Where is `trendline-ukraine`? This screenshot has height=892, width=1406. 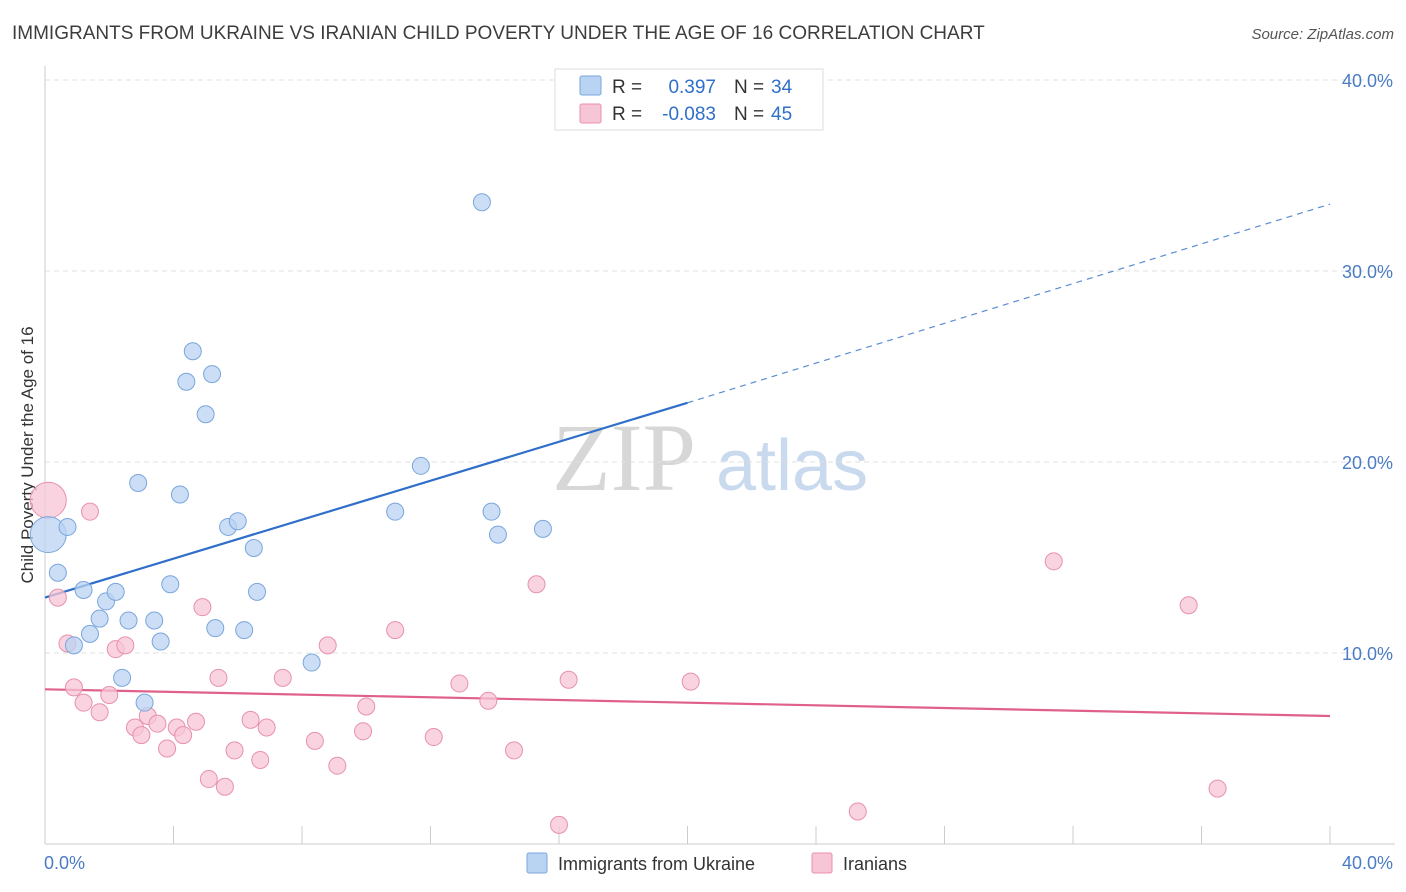
trendline-ukraine is located at coordinates (366, 500).